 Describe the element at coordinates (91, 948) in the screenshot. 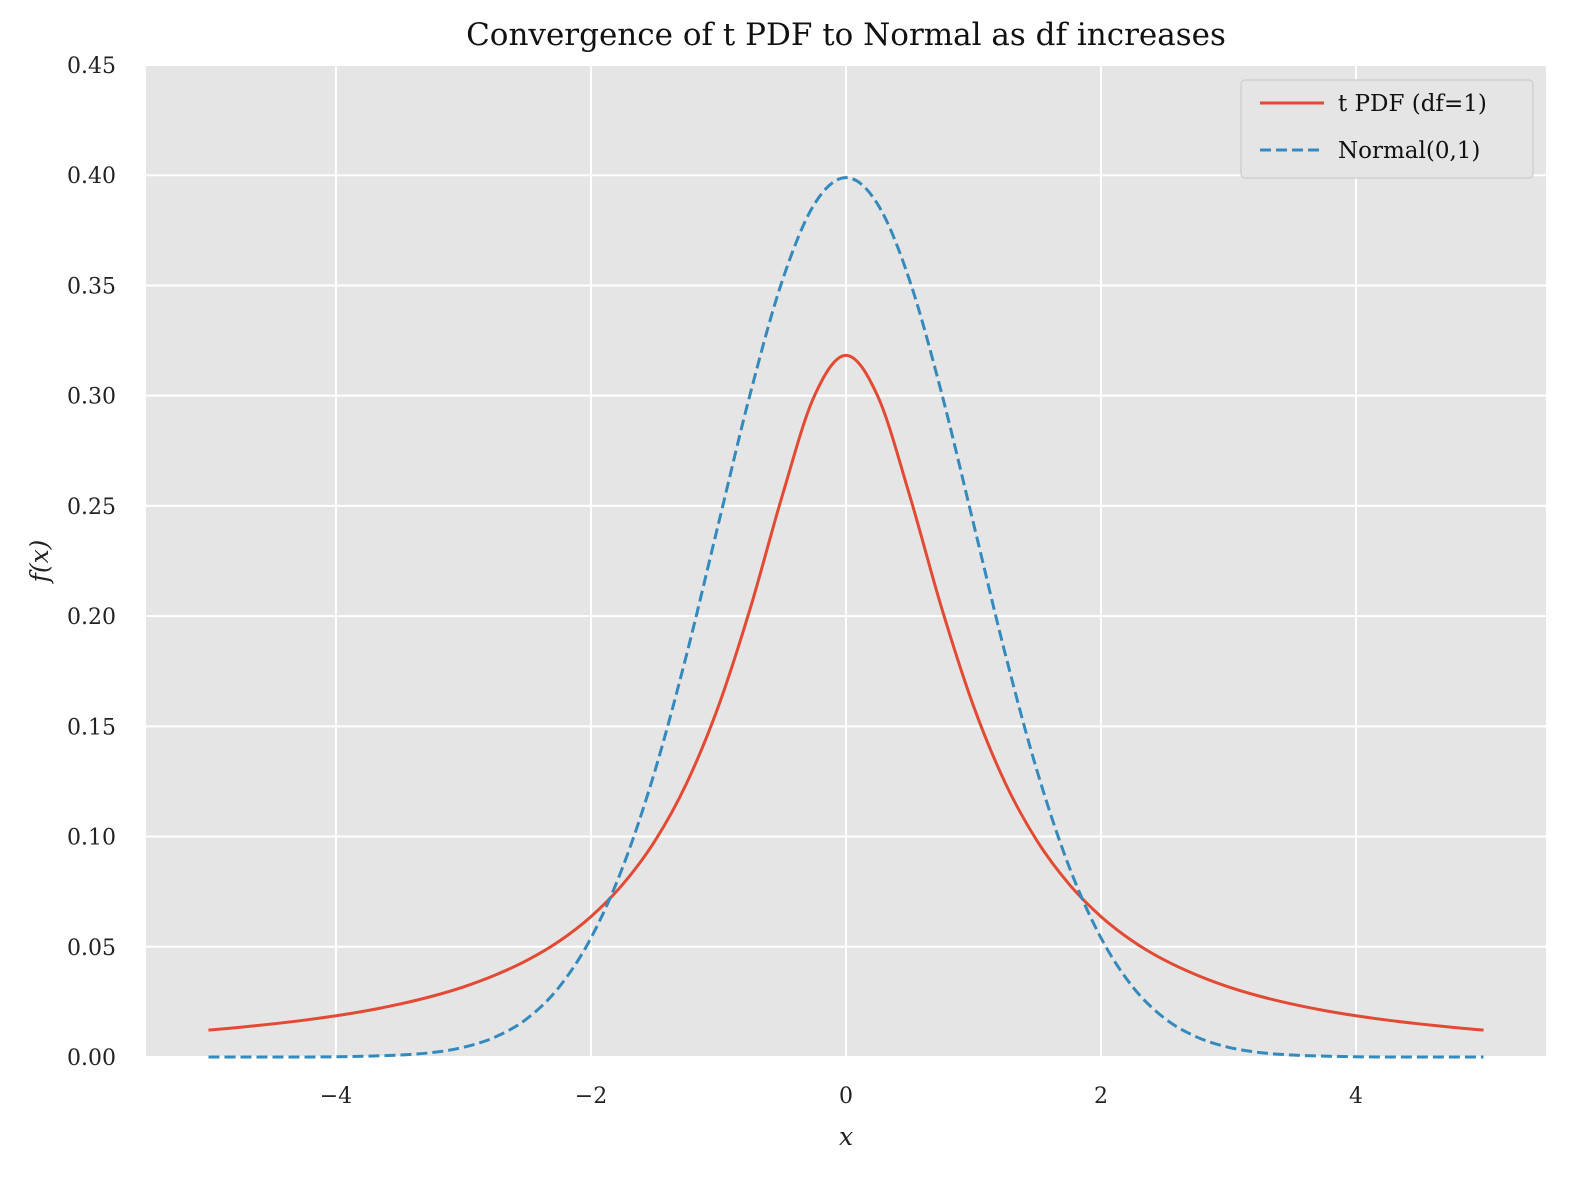

I see `y-tick-label: 0.05` at that location.